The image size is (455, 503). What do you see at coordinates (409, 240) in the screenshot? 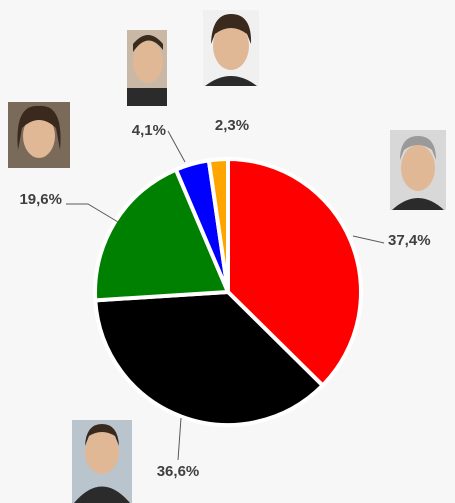
I see `data-label: 37,4%` at bounding box center [409, 240].